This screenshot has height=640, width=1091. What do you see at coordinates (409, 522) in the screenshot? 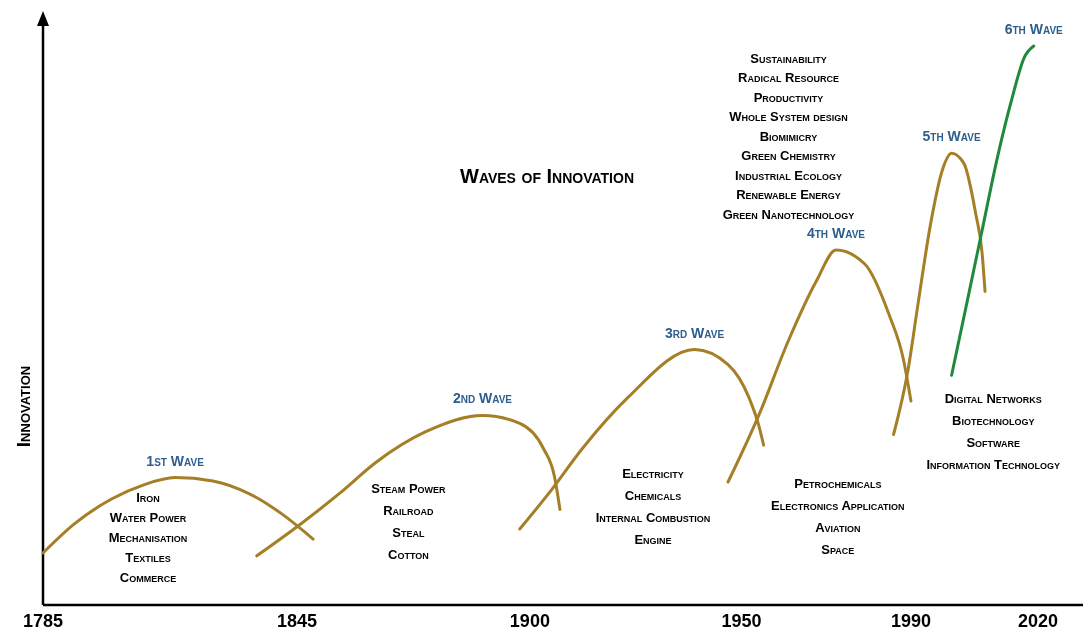
I see `annotation: Steam Power Railroad Steal Cotton` at bounding box center [409, 522].